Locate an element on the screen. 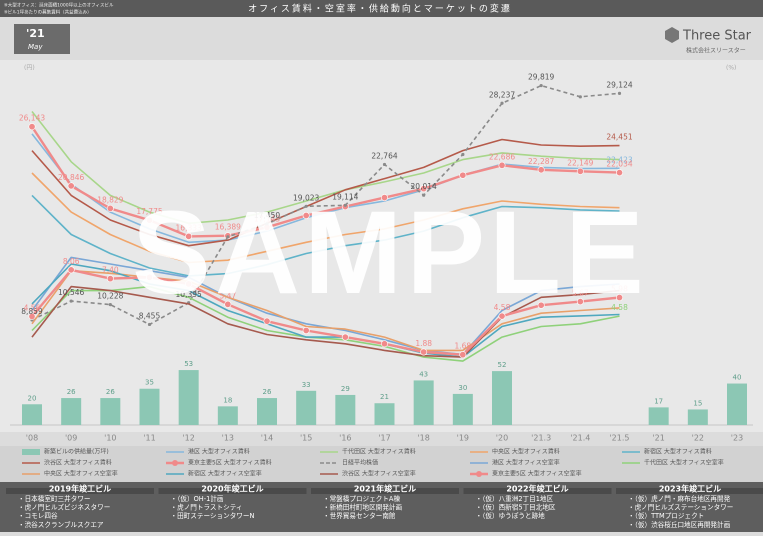 This screenshot has width=763, height=536. building-item: ・虎ノ門ヒルズビジネスタワー is located at coordinates (64, 507).